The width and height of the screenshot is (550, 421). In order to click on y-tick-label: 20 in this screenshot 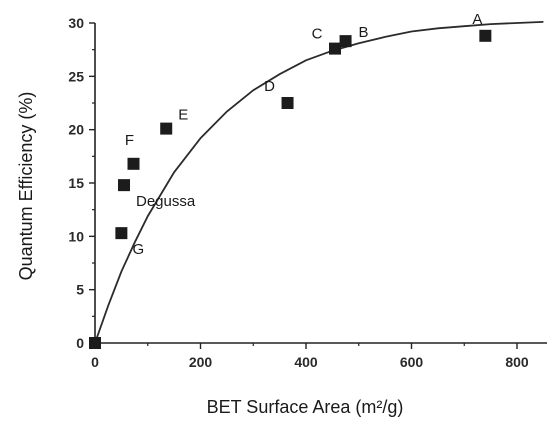, I will do `click(76, 130)`.